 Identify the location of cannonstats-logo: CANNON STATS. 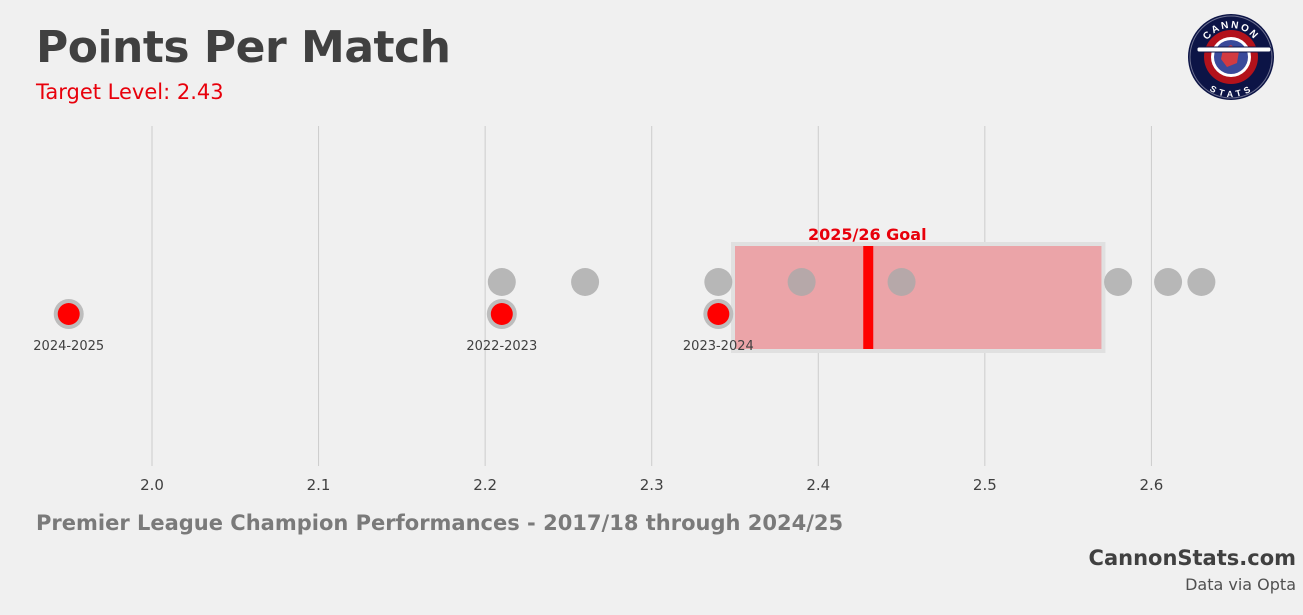
(1231, 57).